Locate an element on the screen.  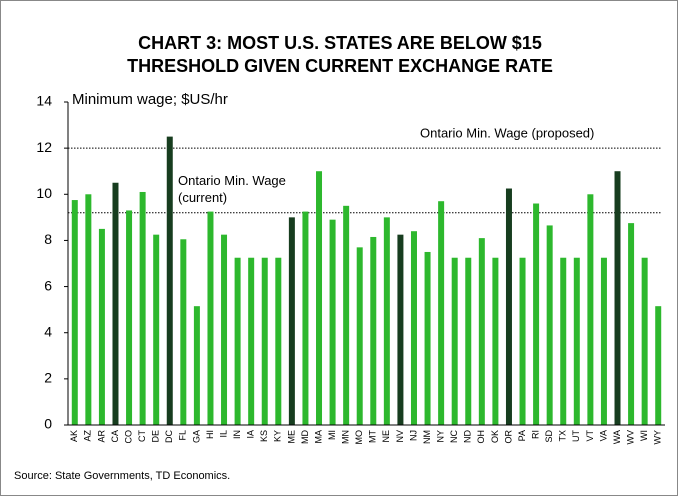
x-tick-label: DE is located at coordinates (156, 436).